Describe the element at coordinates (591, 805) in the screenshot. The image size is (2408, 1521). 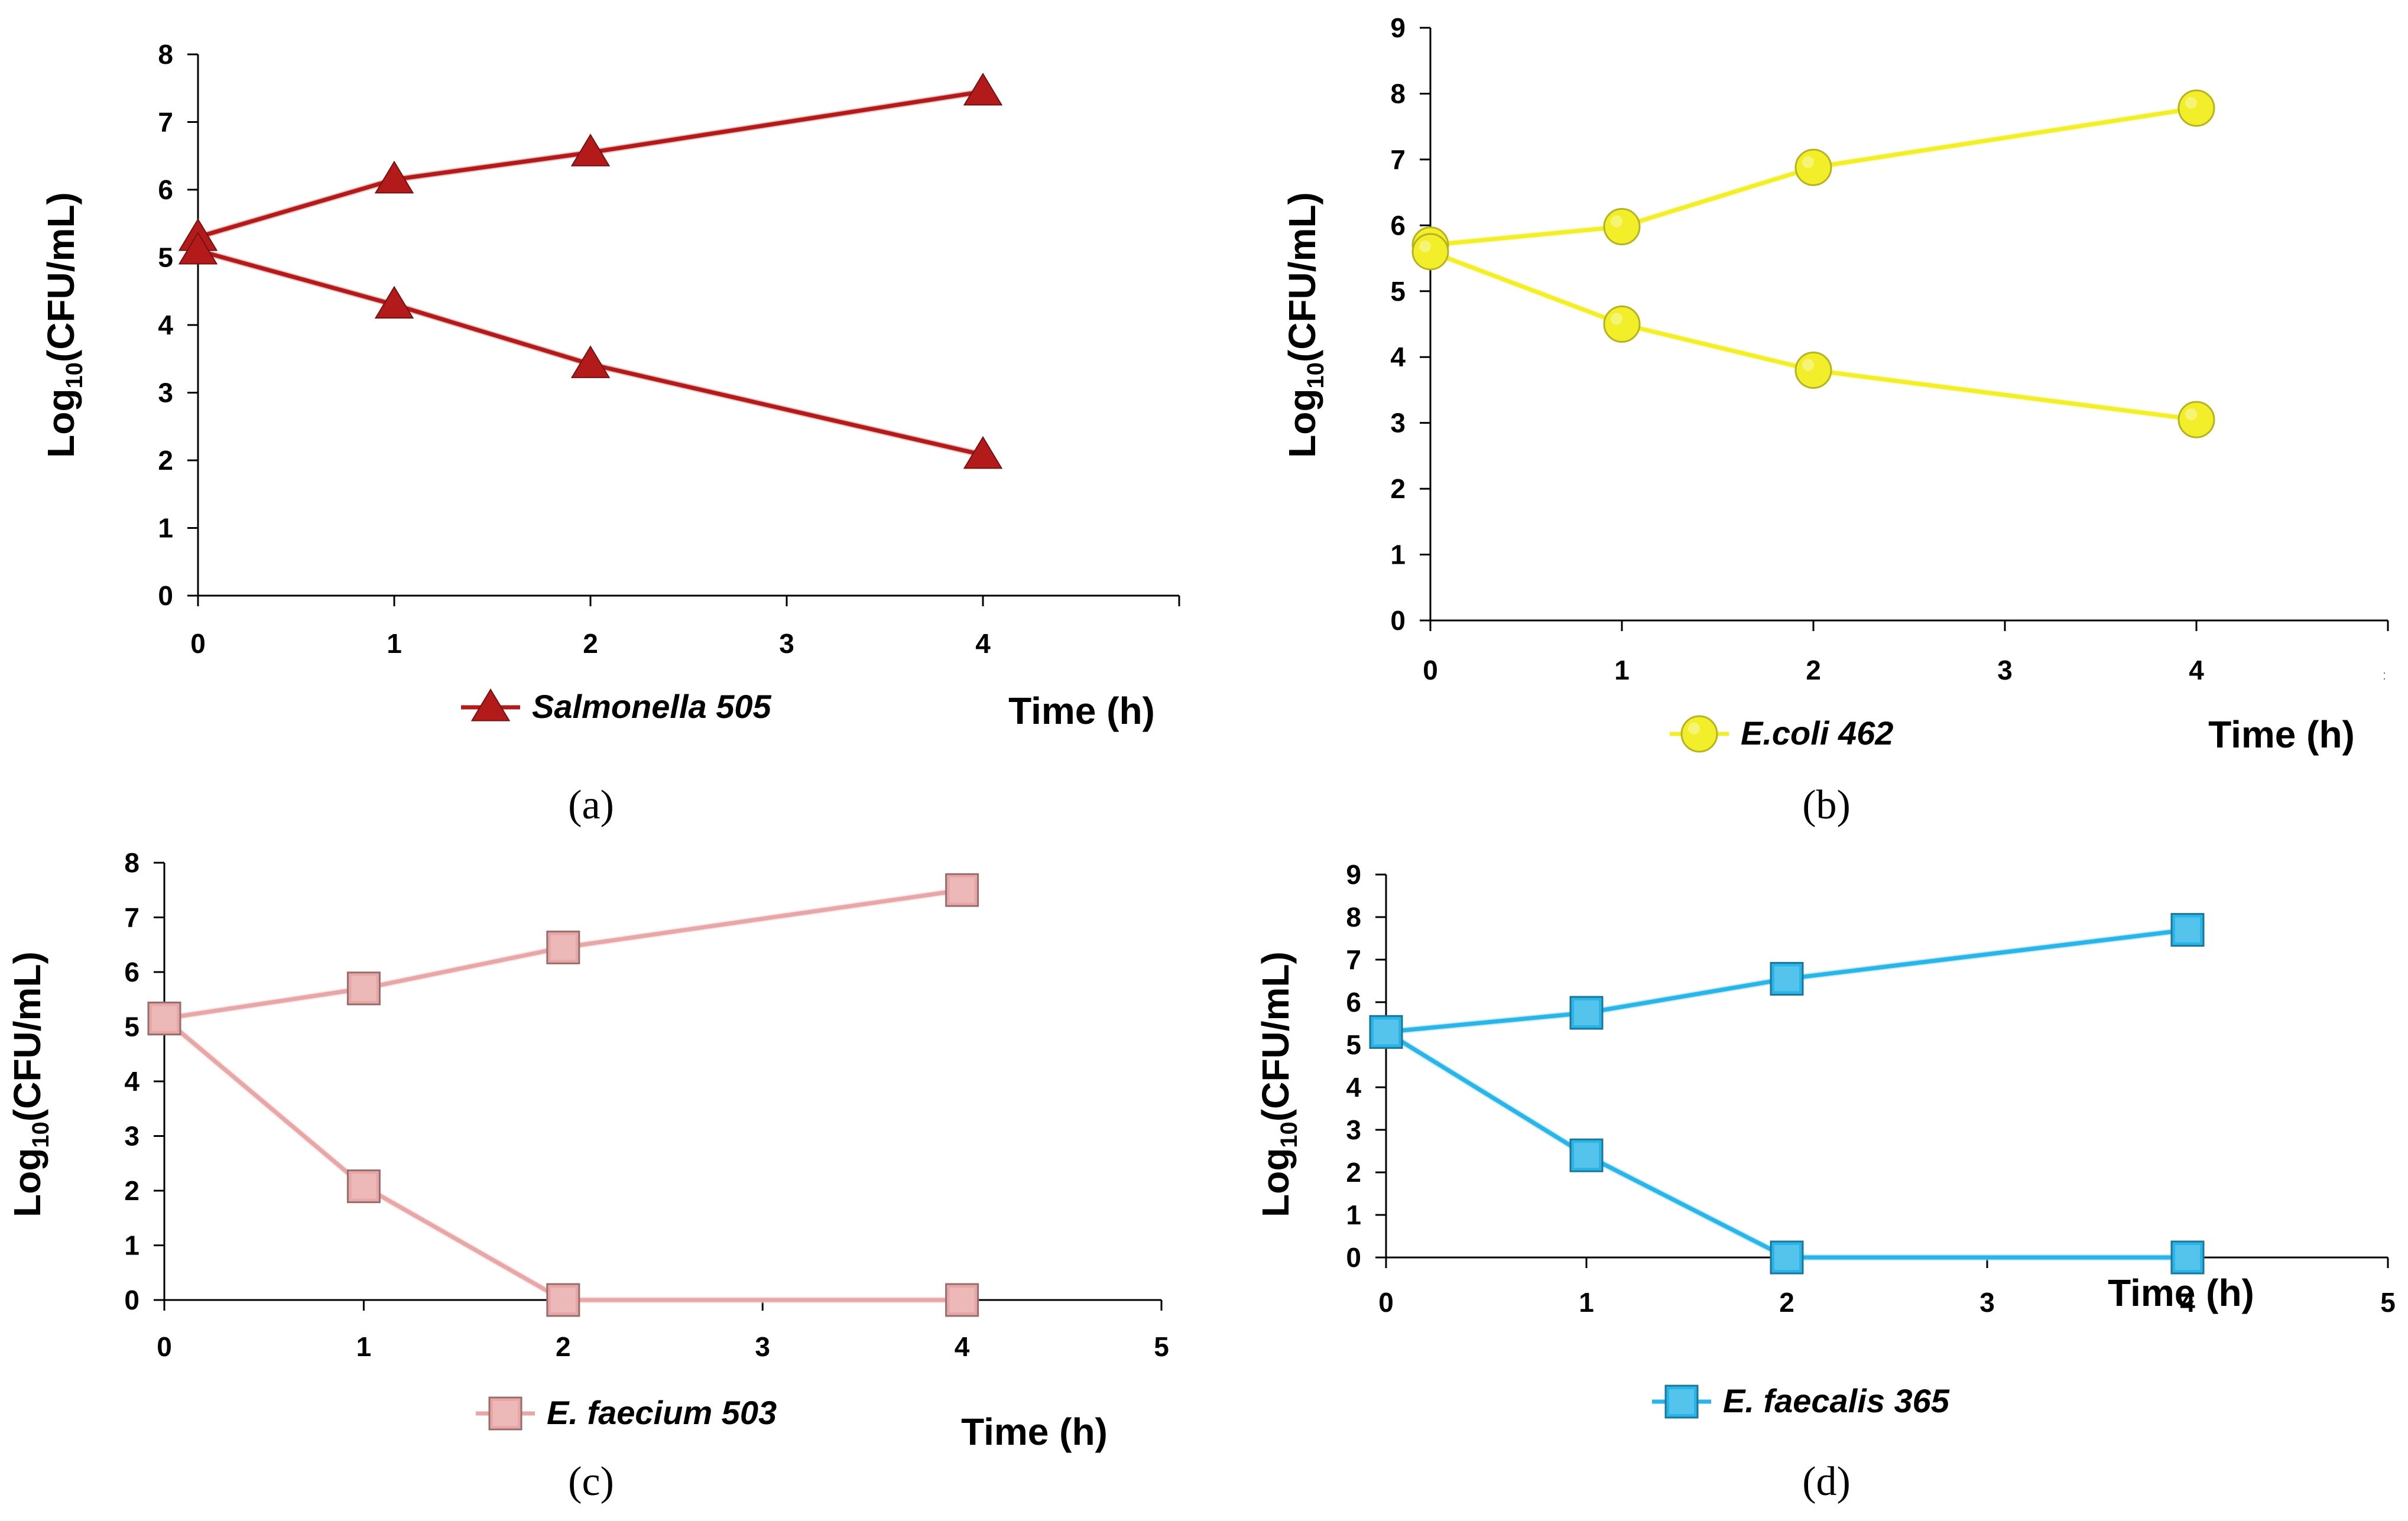
I see `panel-label: (a)` at that location.